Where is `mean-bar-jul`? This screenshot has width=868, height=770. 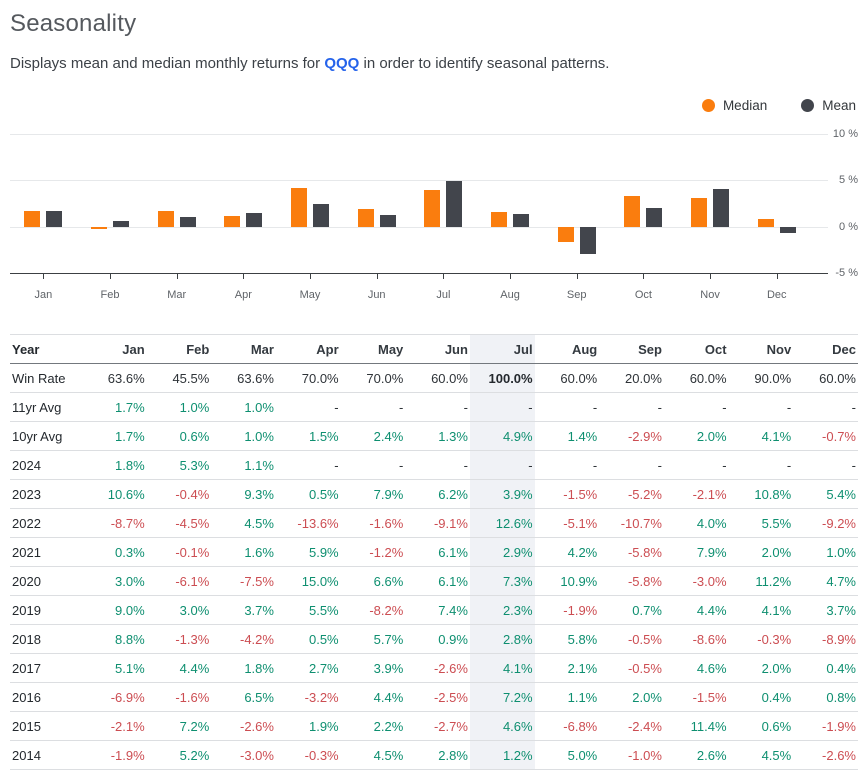 mean-bar-jul is located at coordinates (454, 204).